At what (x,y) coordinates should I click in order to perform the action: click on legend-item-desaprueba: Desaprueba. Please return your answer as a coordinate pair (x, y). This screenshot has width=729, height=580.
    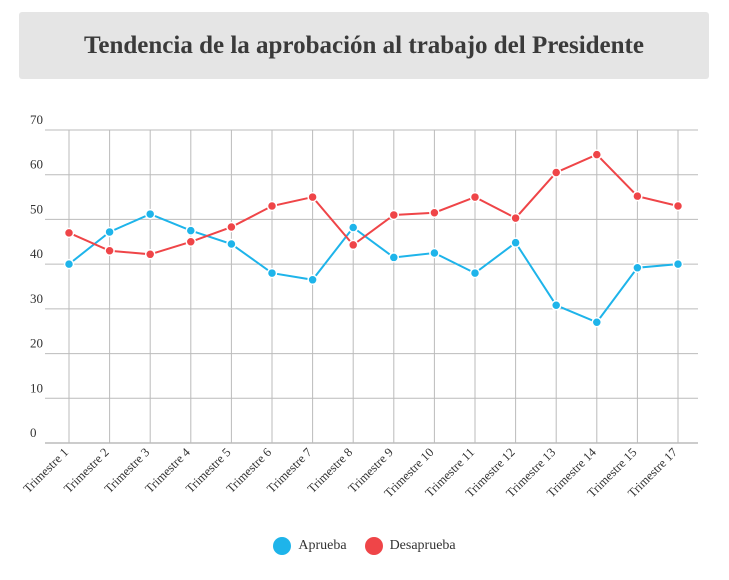
    Looking at the image, I should click on (410, 546).